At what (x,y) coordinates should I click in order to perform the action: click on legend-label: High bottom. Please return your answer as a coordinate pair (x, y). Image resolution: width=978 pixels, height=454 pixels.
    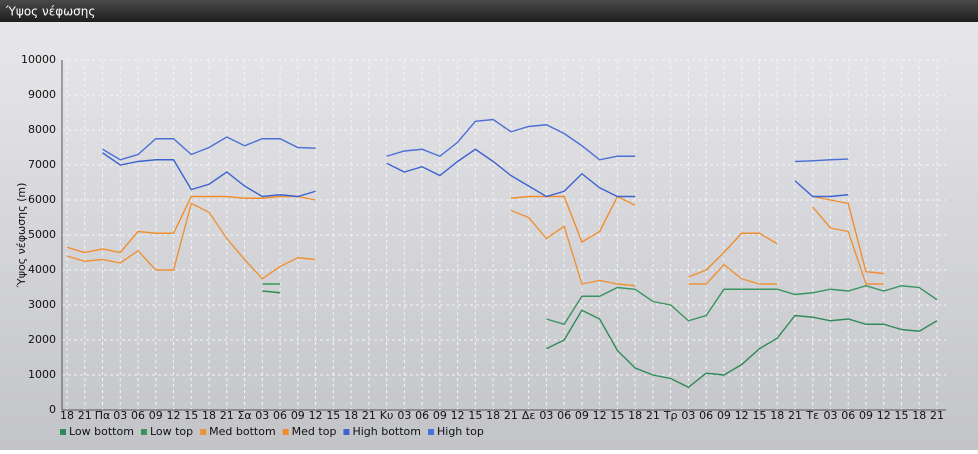
    Looking at the image, I should click on (386, 431).